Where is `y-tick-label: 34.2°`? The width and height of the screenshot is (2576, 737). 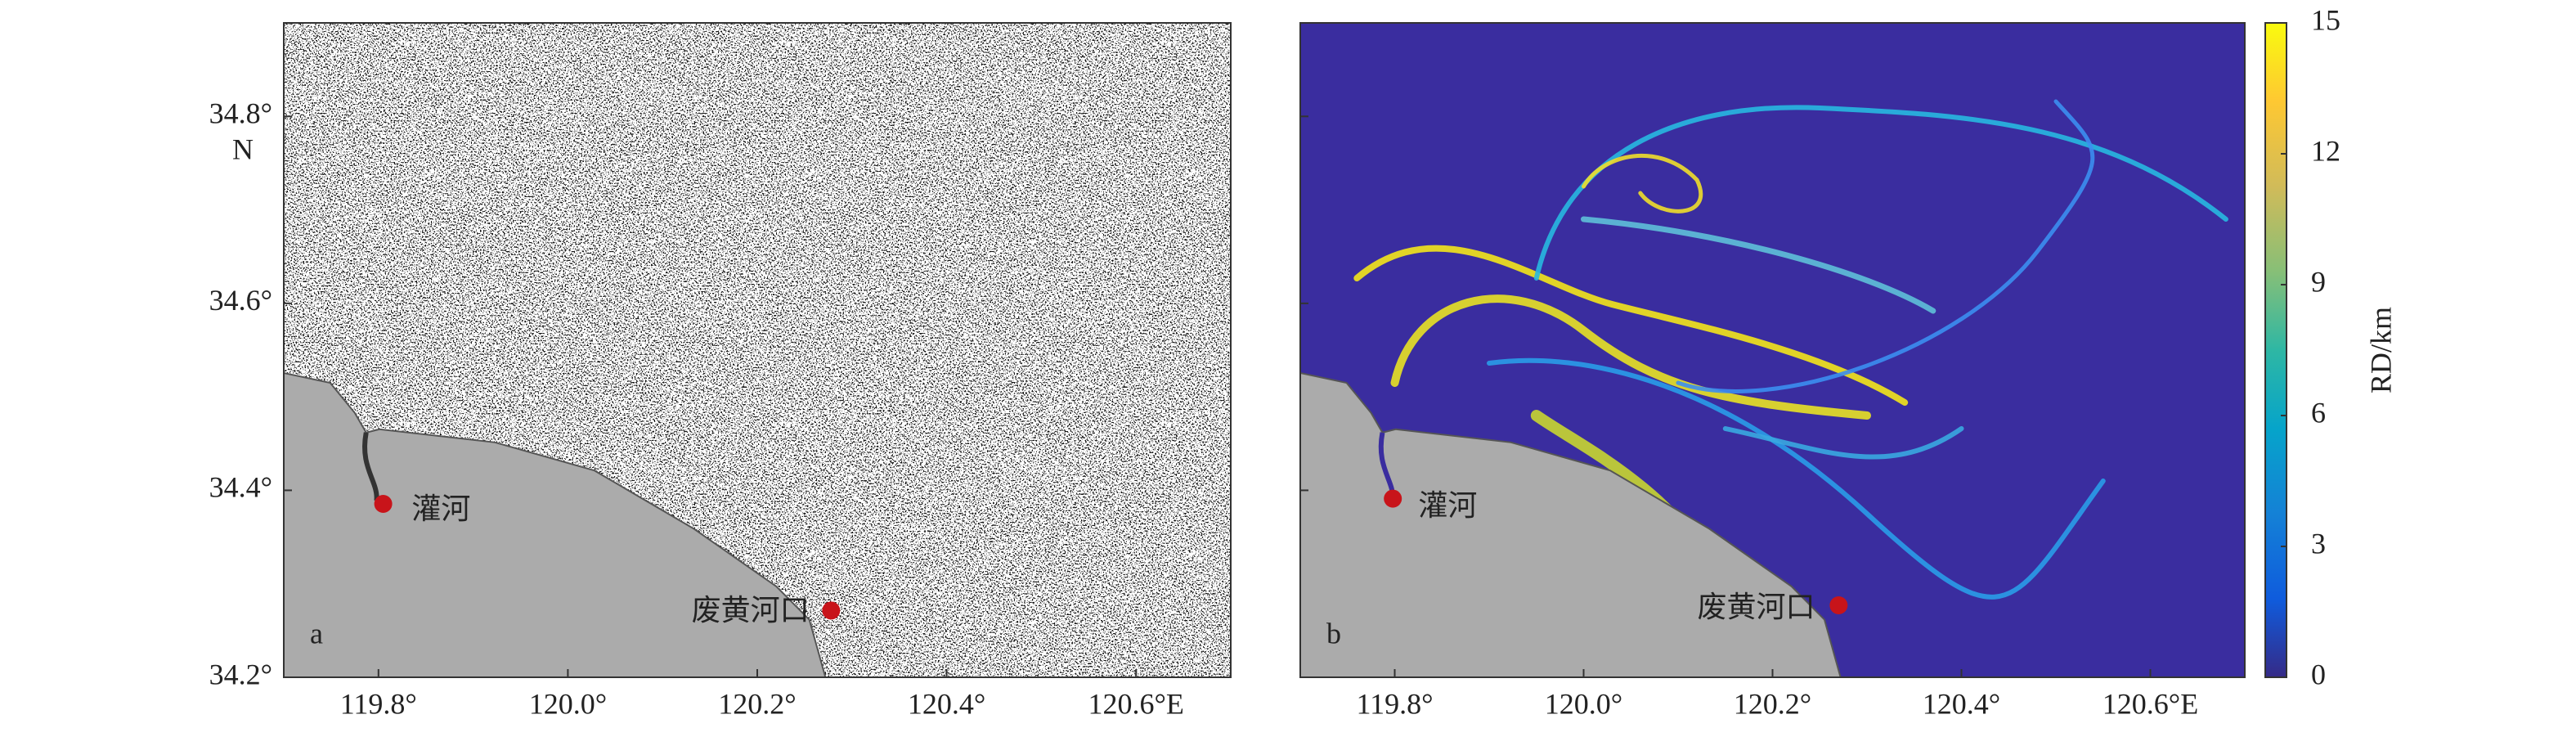 y-tick-label: 34.2° is located at coordinates (241, 674).